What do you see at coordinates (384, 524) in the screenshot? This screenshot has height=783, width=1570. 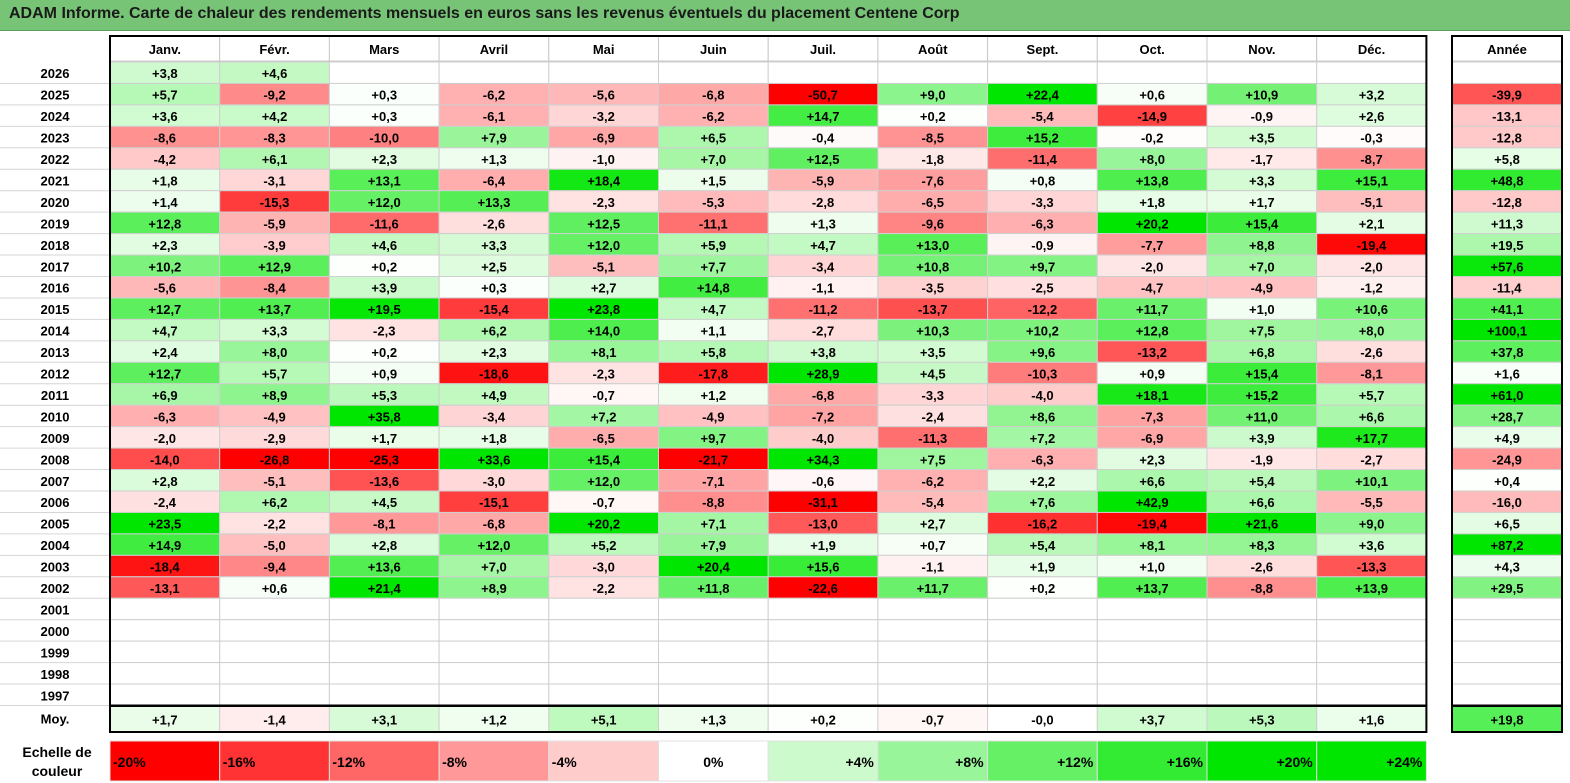 I see `heatmap-cell-value: -8,1` at bounding box center [384, 524].